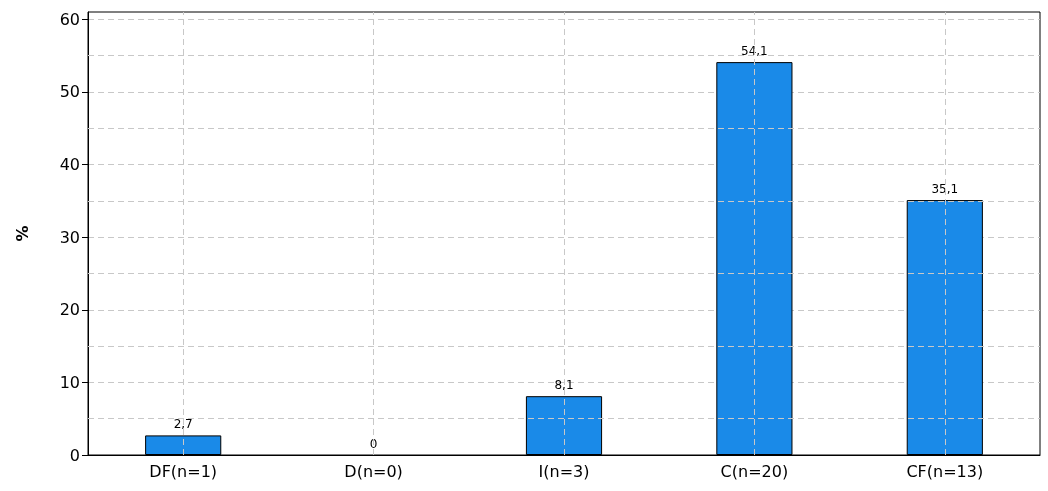  What do you see at coordinates (564, 471) in the screenshot?
I see `x-tick-label: I(n=3)` at bounding box center [564, 471].